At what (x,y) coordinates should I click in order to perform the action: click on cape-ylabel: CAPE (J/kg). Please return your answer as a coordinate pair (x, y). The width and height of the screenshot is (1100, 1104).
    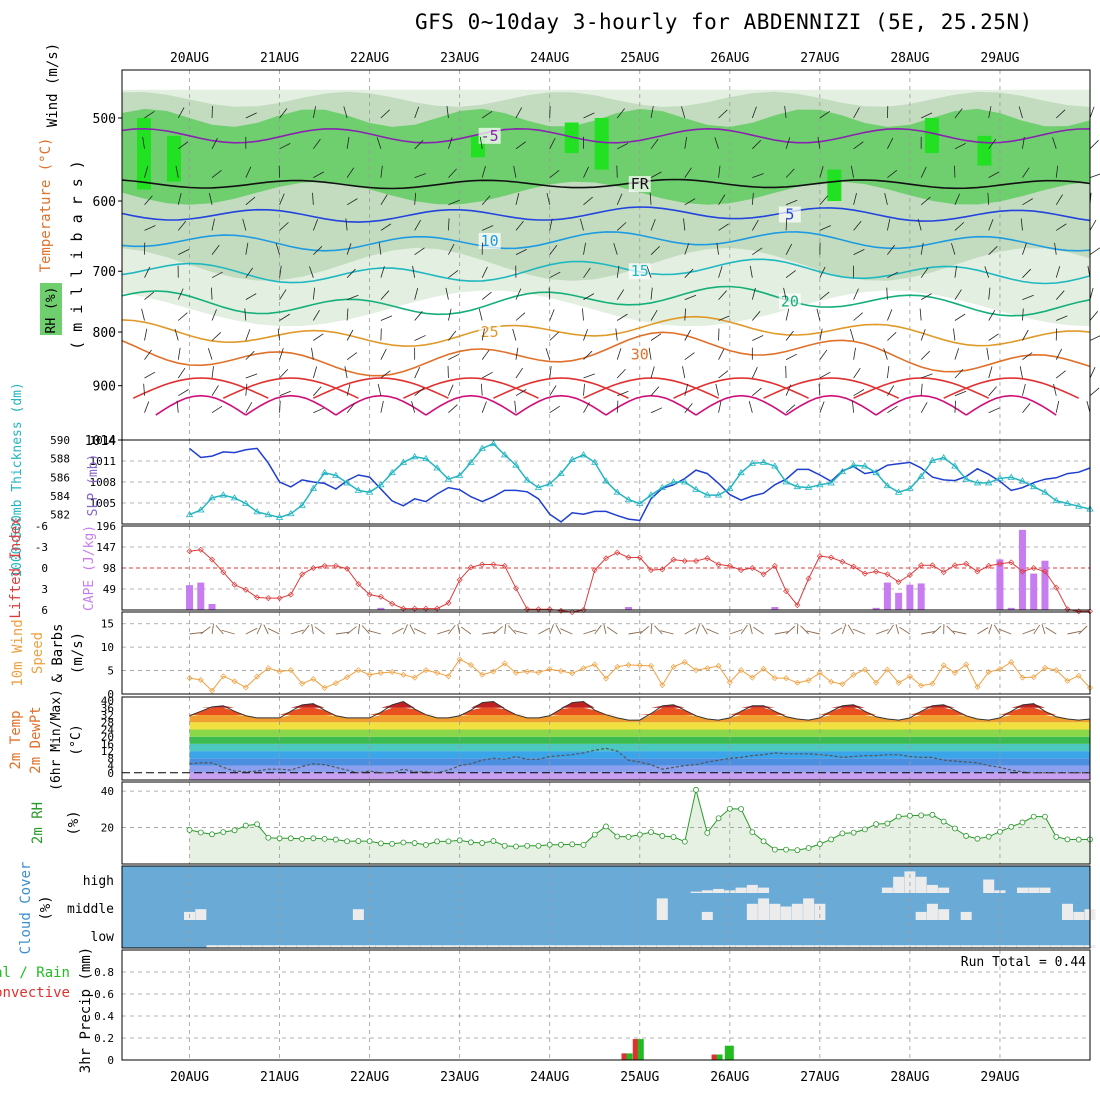
    Looking at the image, I should click on (89, 568).